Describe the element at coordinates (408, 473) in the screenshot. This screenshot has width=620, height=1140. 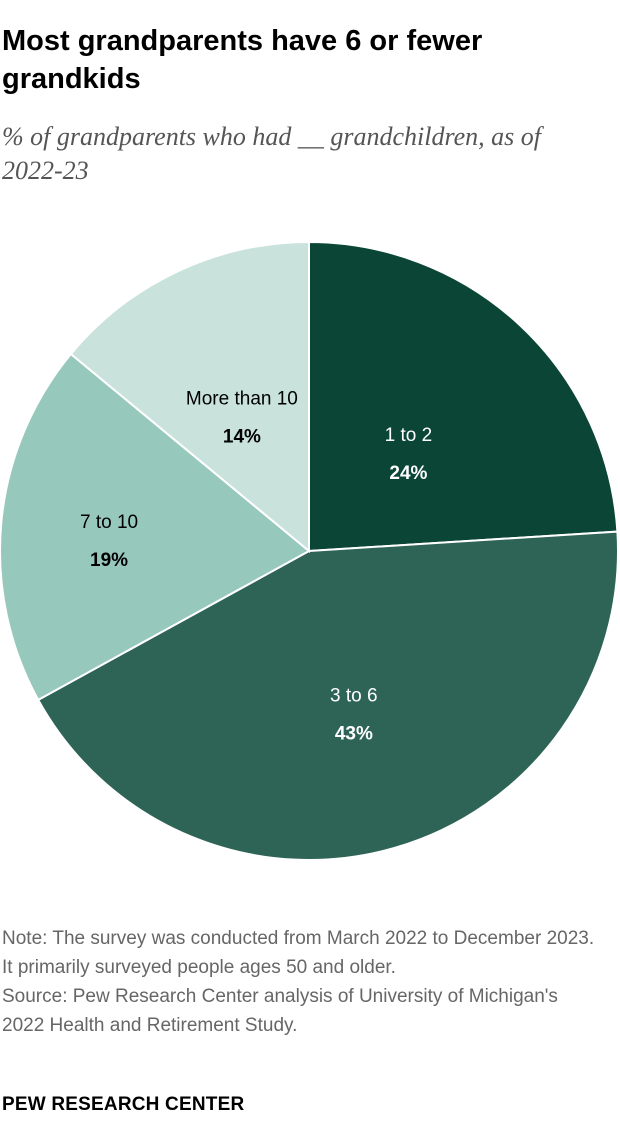
I see `slice-value-label: 24%` at that location.